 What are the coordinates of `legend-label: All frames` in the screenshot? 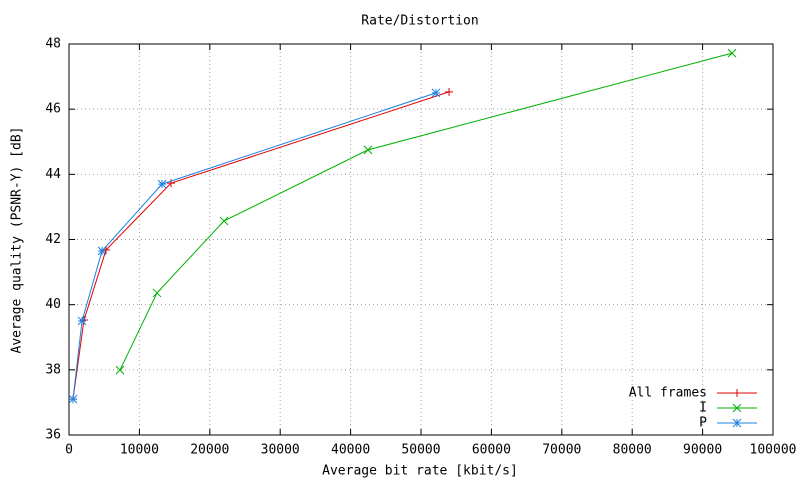 It's located at (668, 393).